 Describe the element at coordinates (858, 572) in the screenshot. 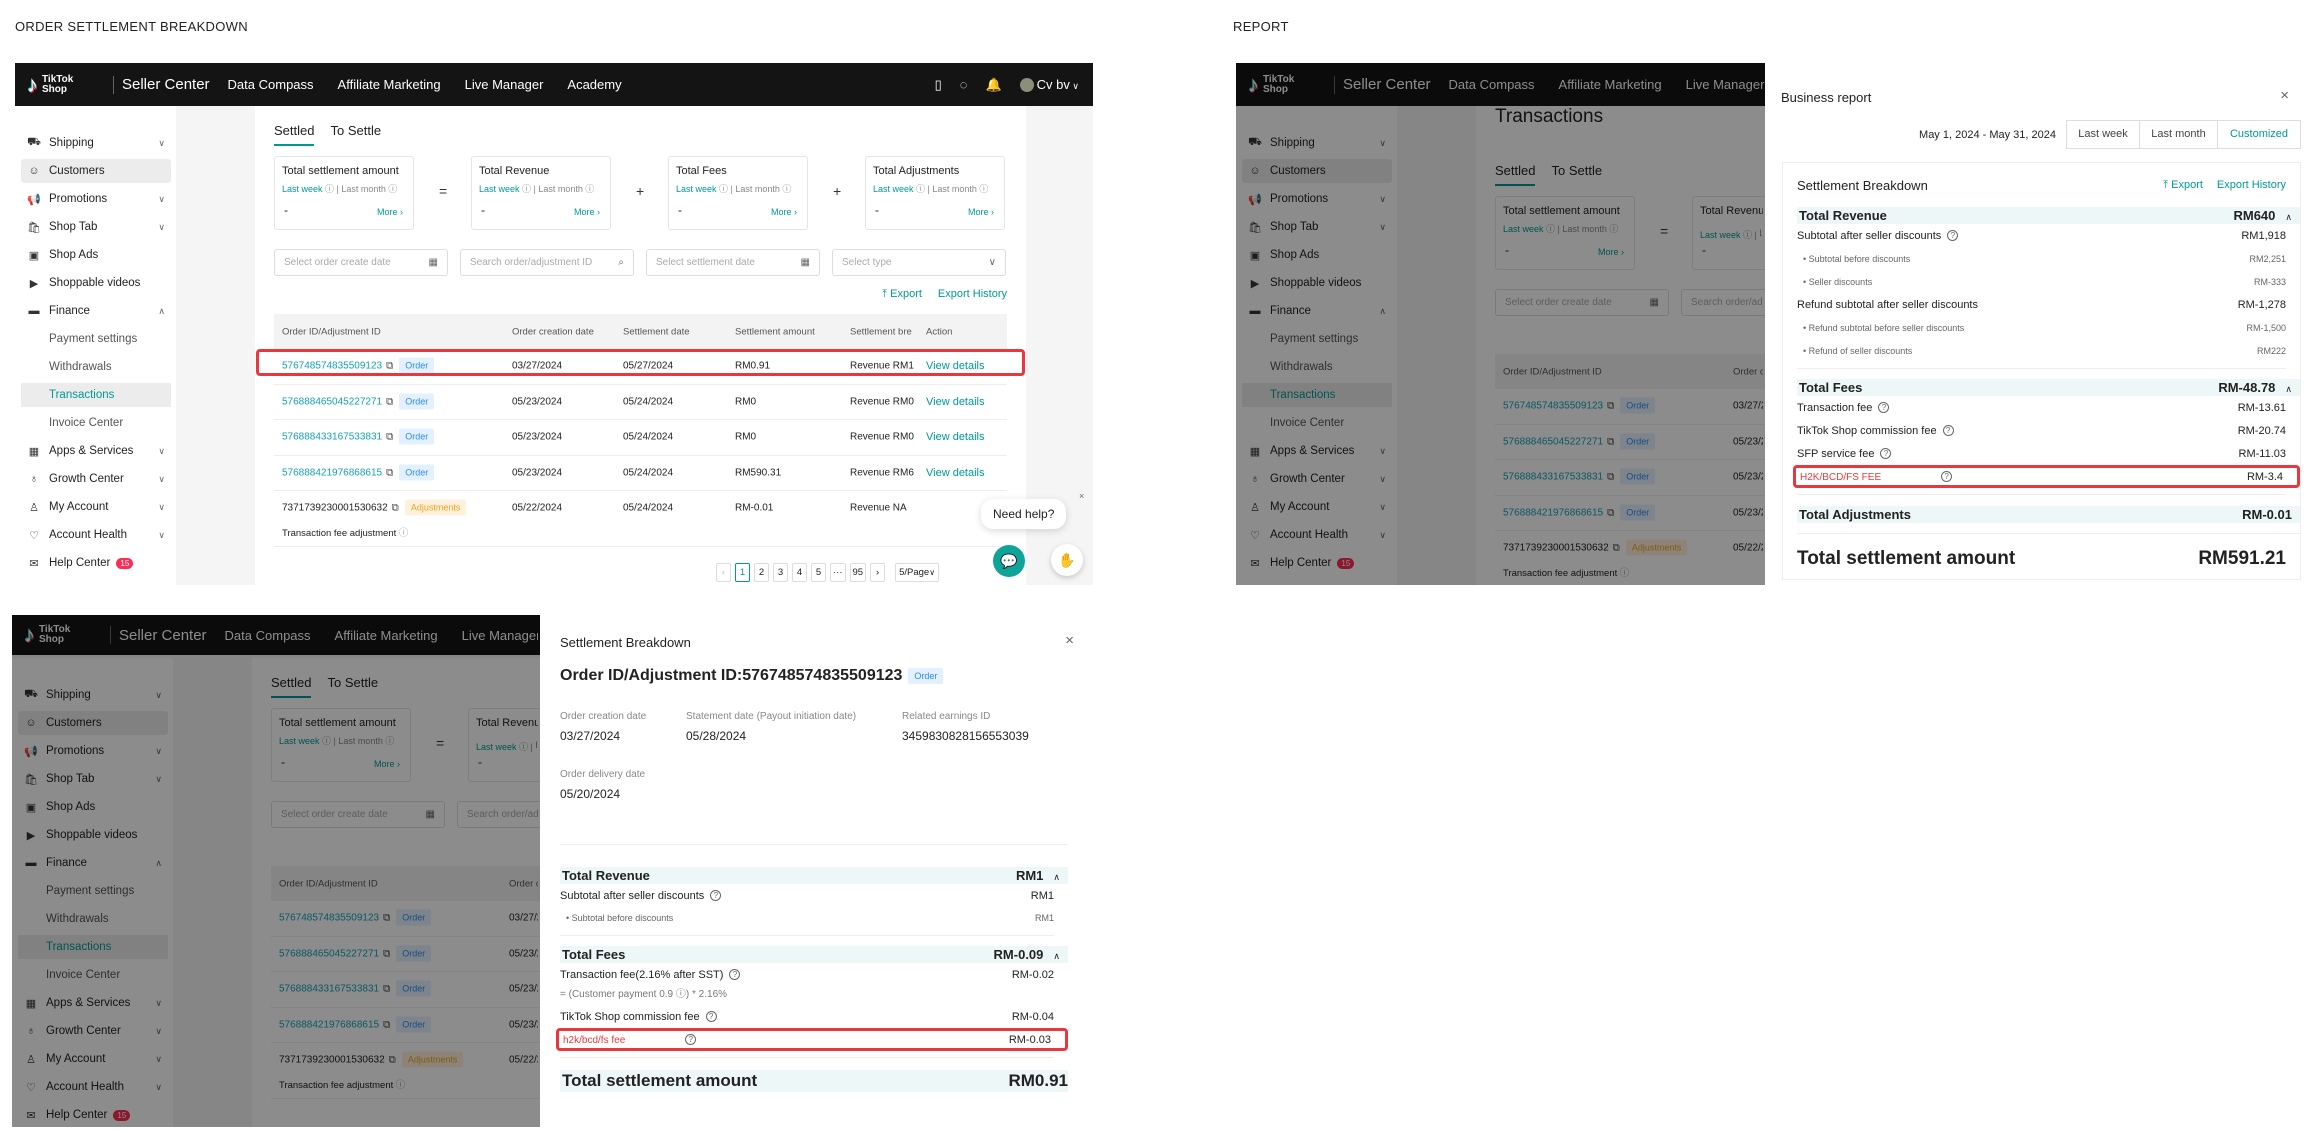

I see `page-button: 95` at that location.